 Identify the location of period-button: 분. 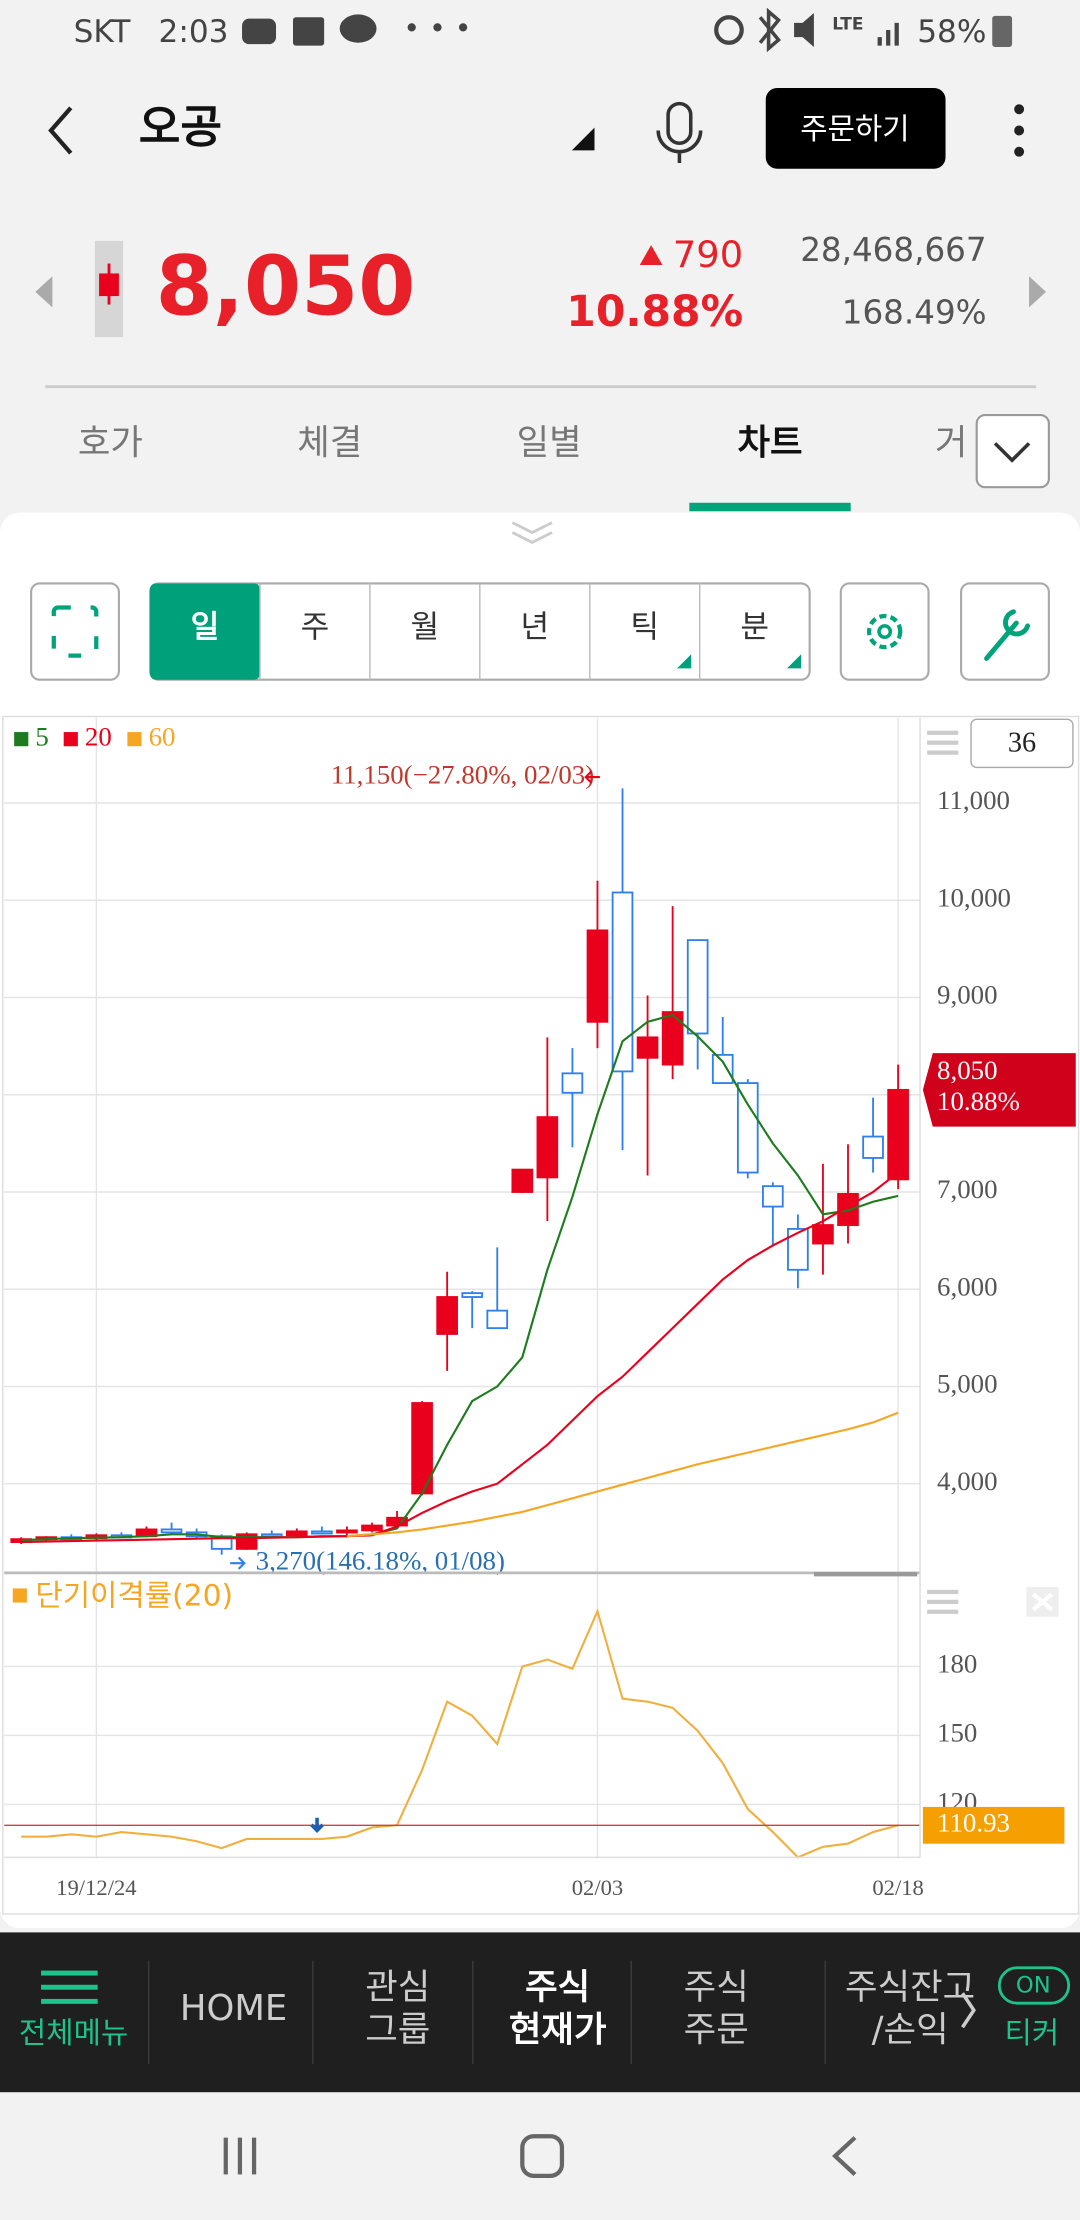
(754, 628).